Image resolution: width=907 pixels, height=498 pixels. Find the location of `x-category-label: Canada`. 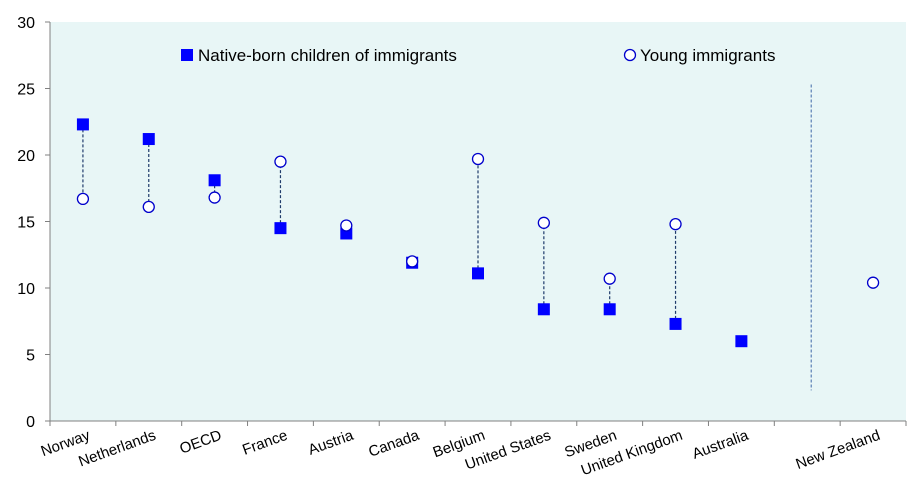

x-category-label: Canada is located at coordinates (394, 444).